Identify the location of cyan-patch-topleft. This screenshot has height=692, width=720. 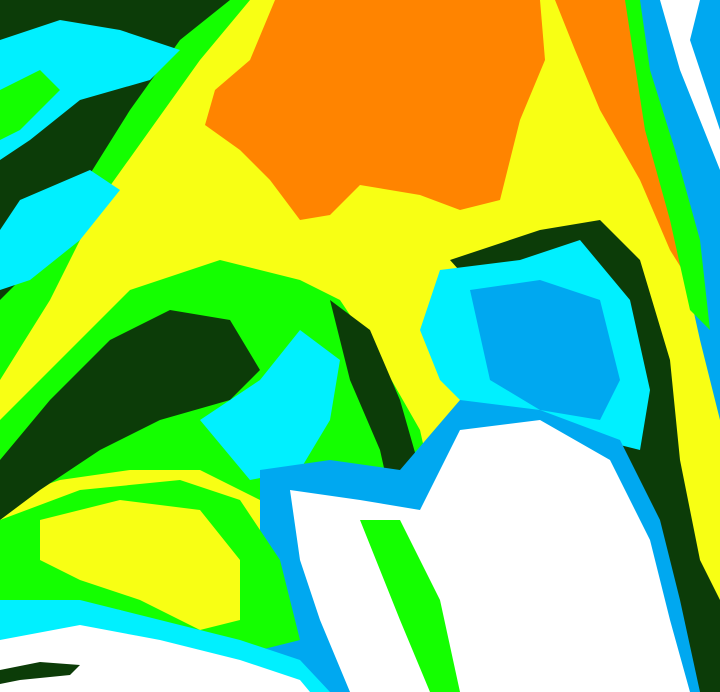
(90, 90).